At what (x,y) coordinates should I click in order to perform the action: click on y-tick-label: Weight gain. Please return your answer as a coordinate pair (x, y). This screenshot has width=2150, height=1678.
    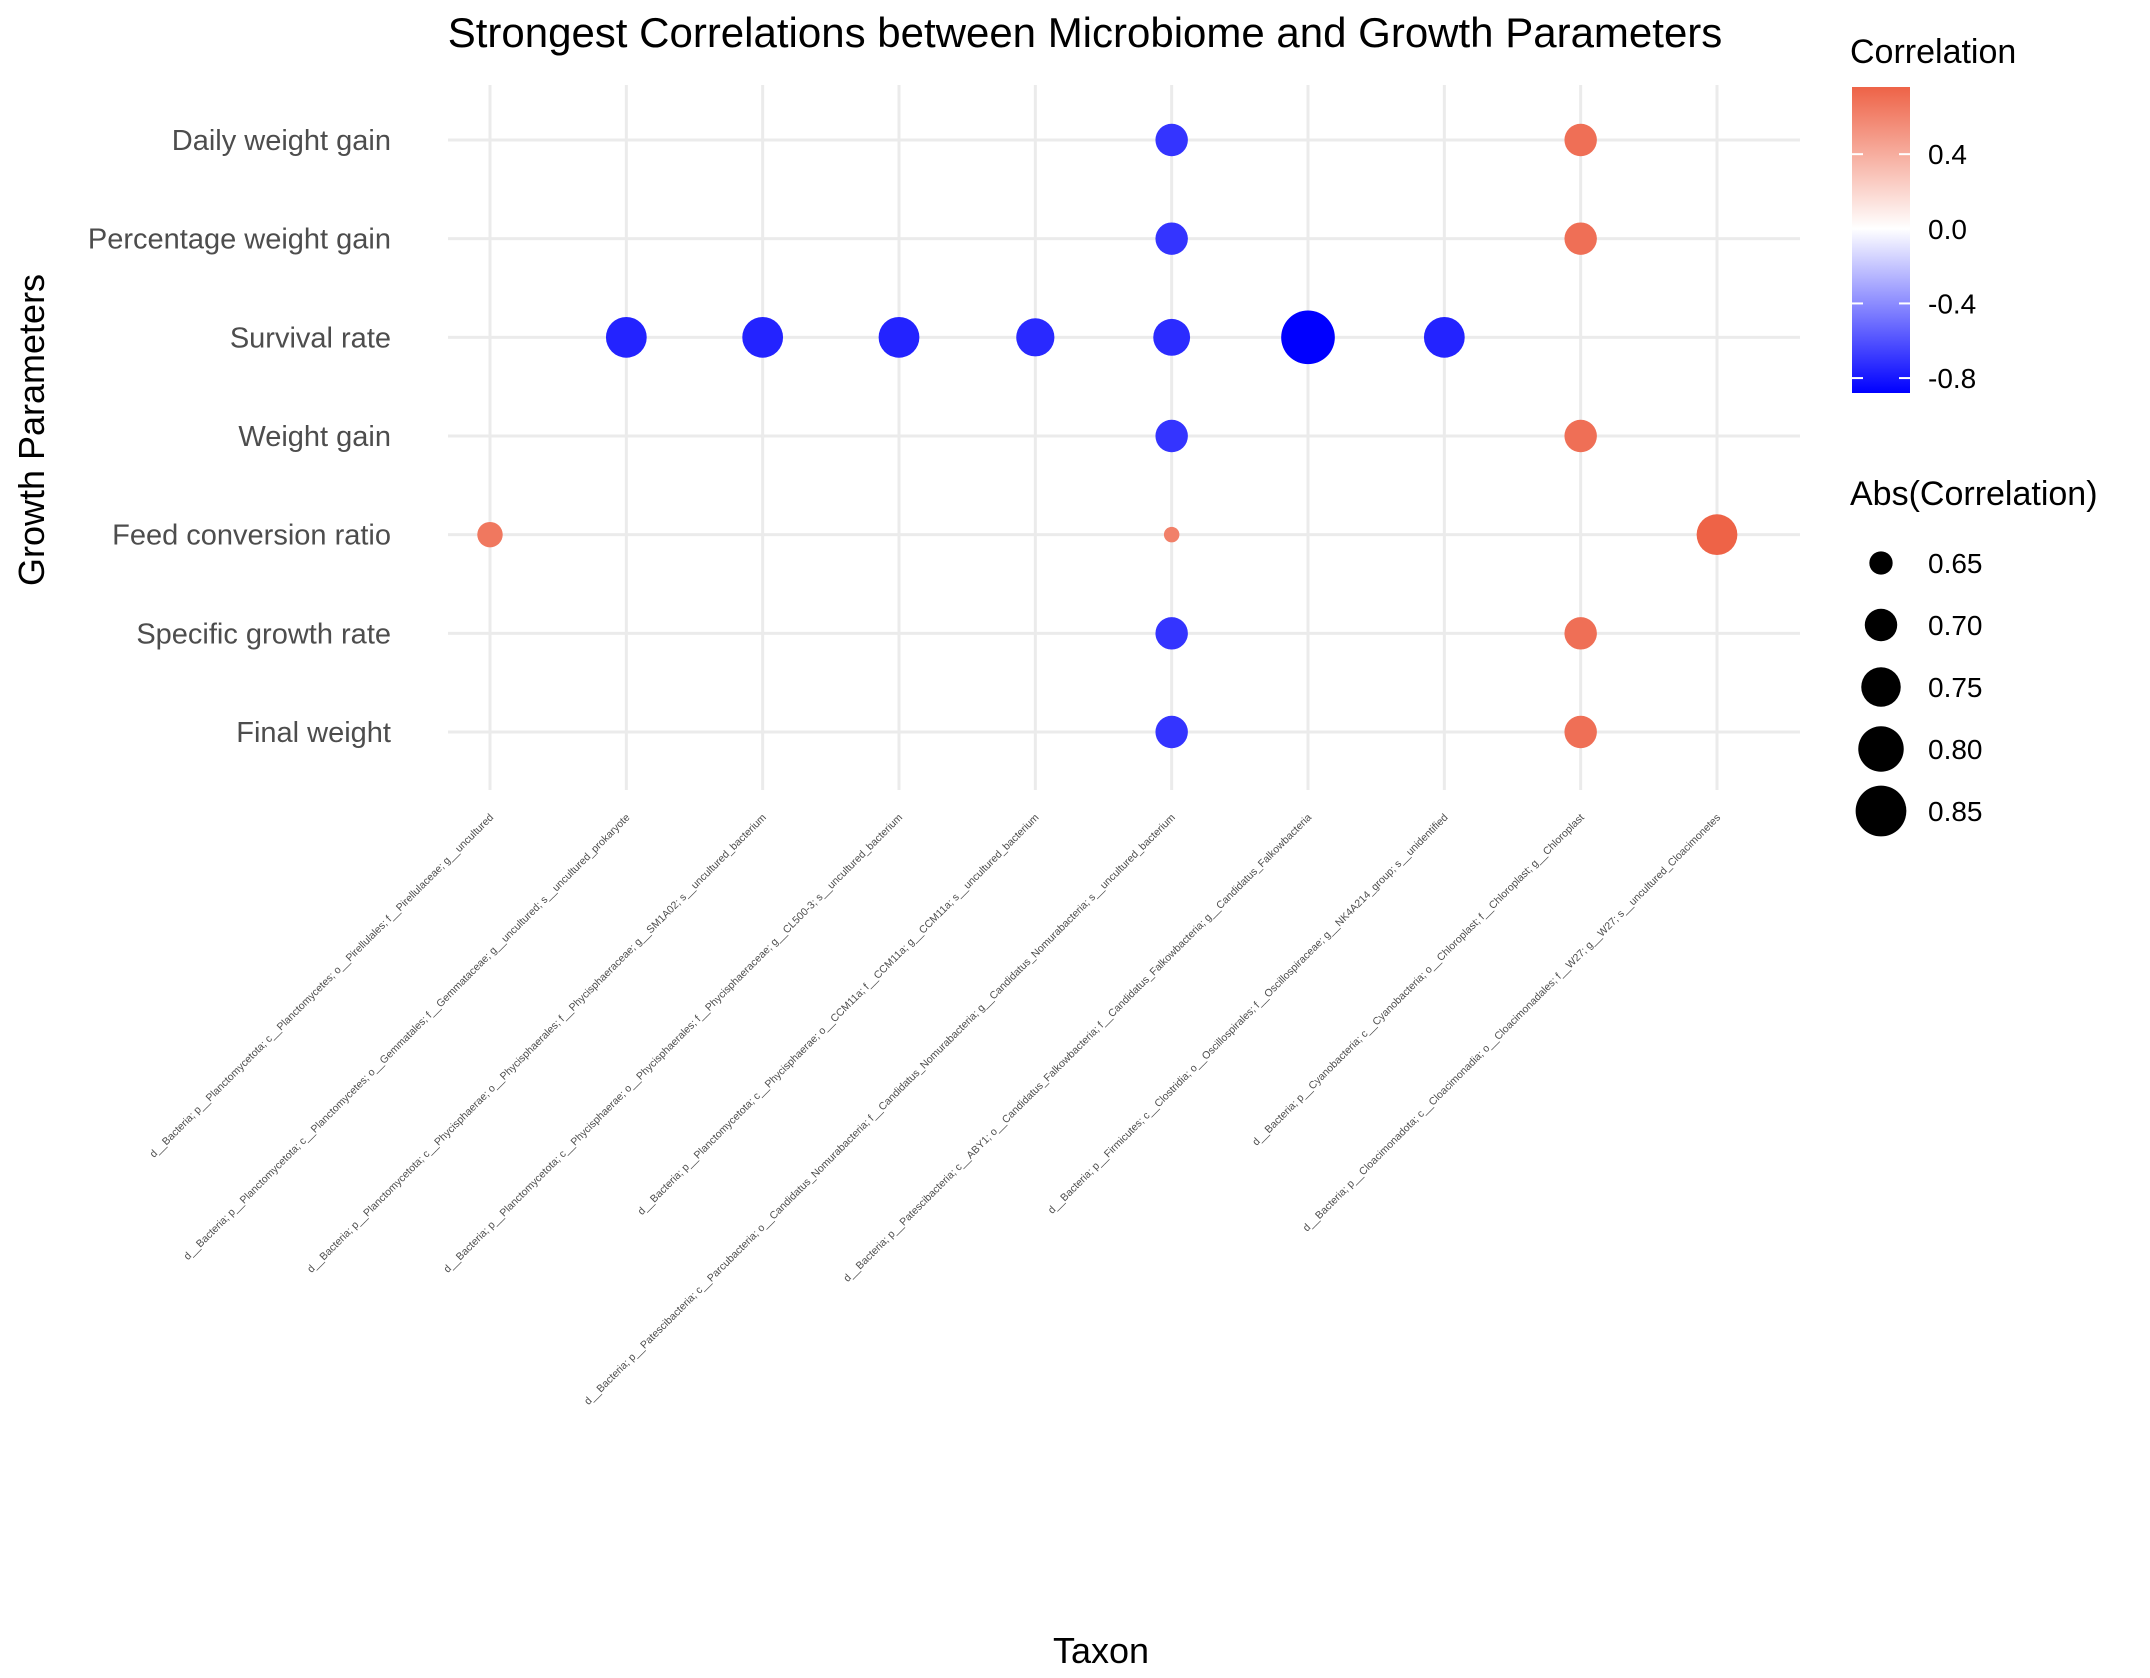
    Looking at the image, I should click on (314, 437).